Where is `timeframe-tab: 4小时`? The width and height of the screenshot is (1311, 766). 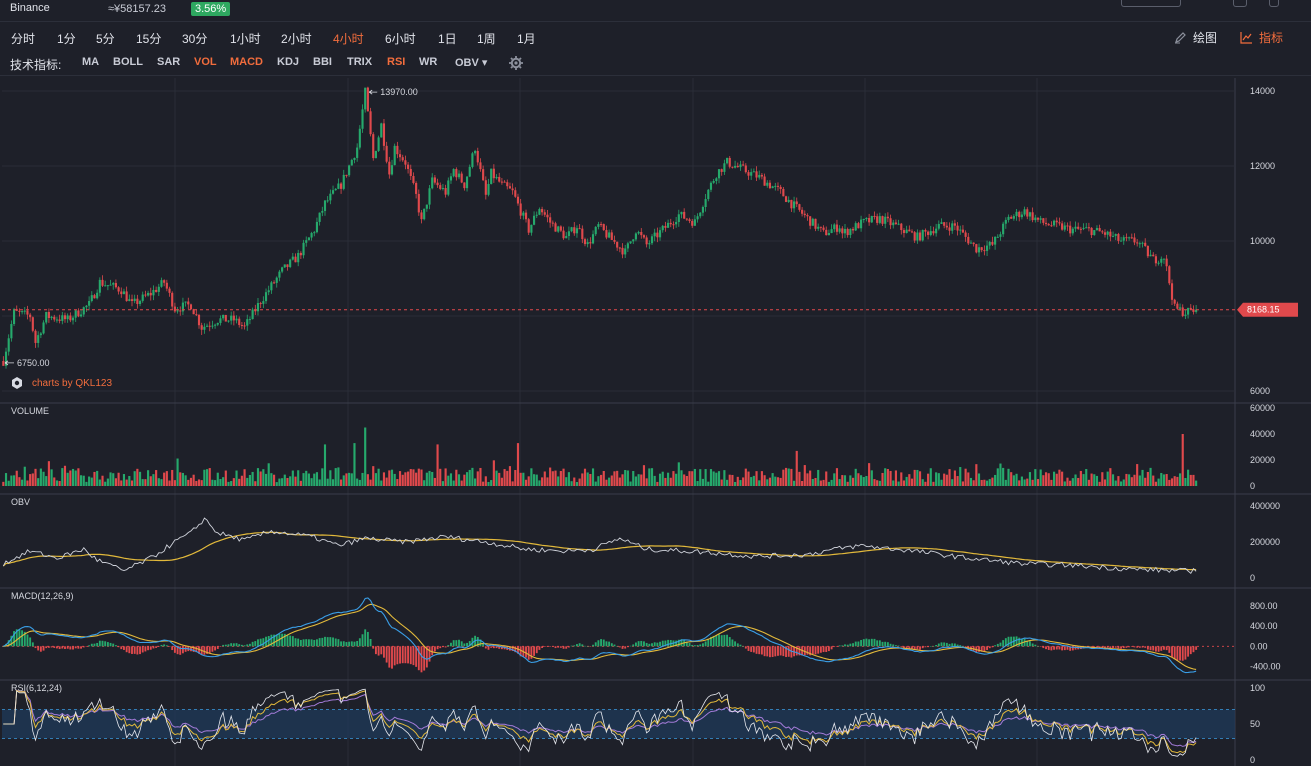 timeframe-tab: 4小时 is located at coordinates (348, 39).